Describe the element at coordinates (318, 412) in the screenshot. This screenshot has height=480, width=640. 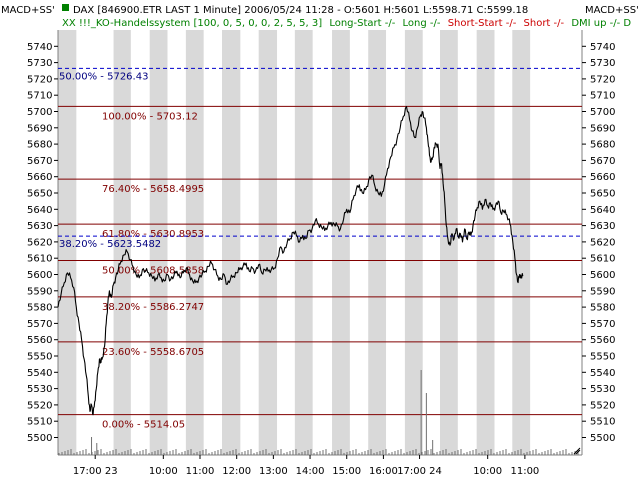
I see `volume-bars` at that location.